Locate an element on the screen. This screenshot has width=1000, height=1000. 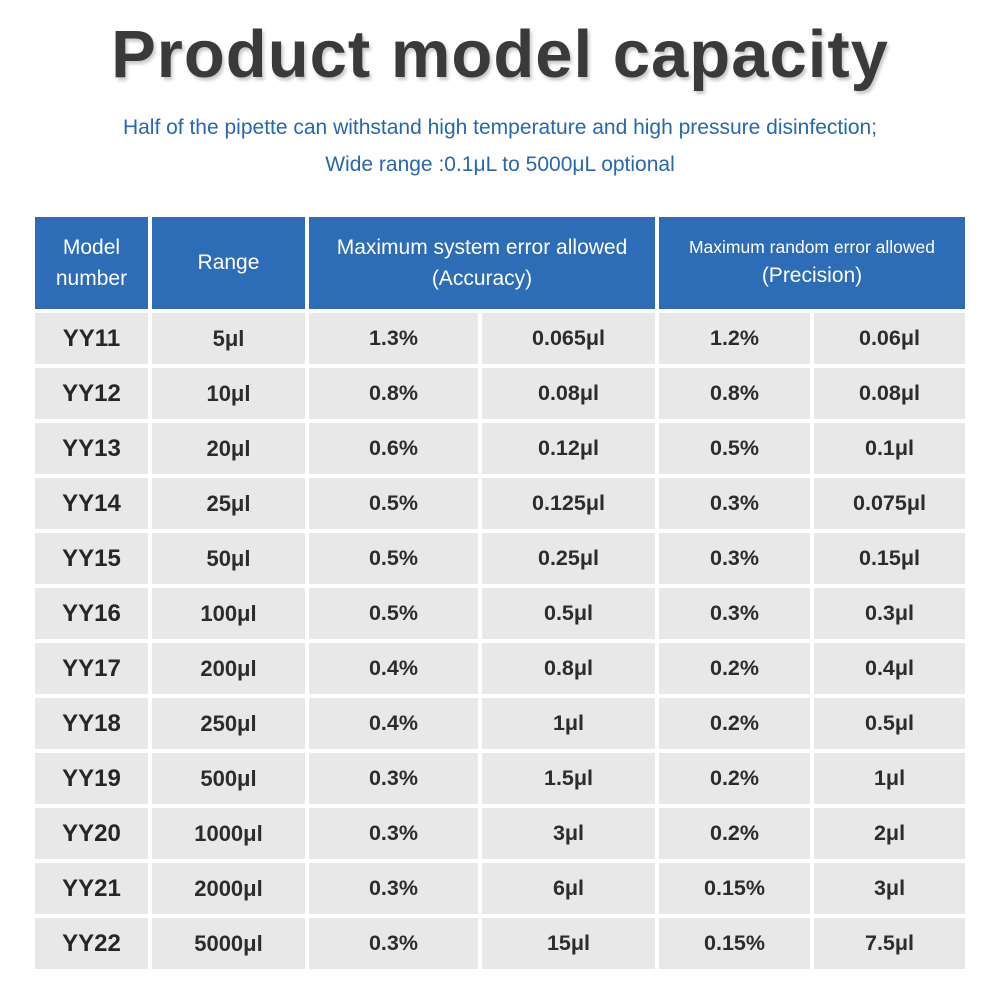
table-row: YY20 1000μl 0.3% 3μl 0.2% 2μl is located at coordinates (499, 833).